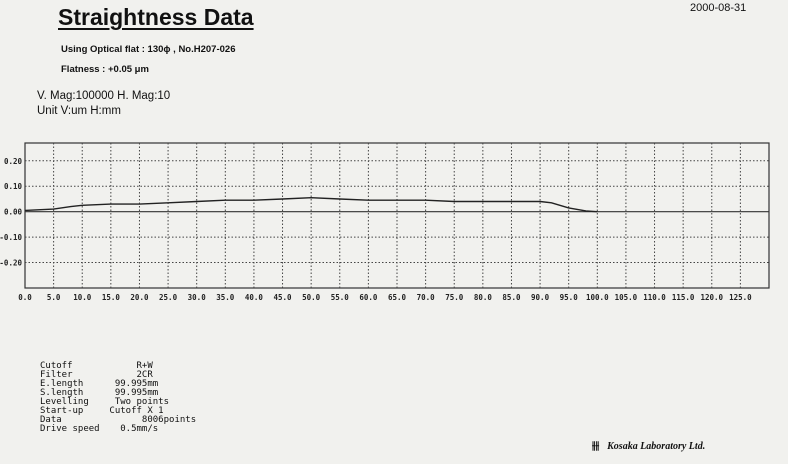  Describe the element at coordinates (137, 402) in the screenshot. I see `parameter-value: Two points` at that location.